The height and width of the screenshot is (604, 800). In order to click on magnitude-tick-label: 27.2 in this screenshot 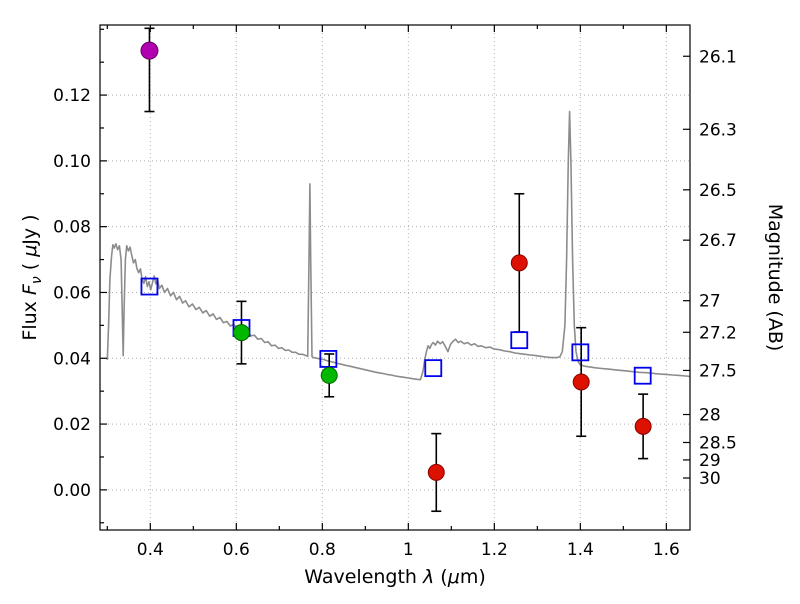, I will do `click(718, 333)`.